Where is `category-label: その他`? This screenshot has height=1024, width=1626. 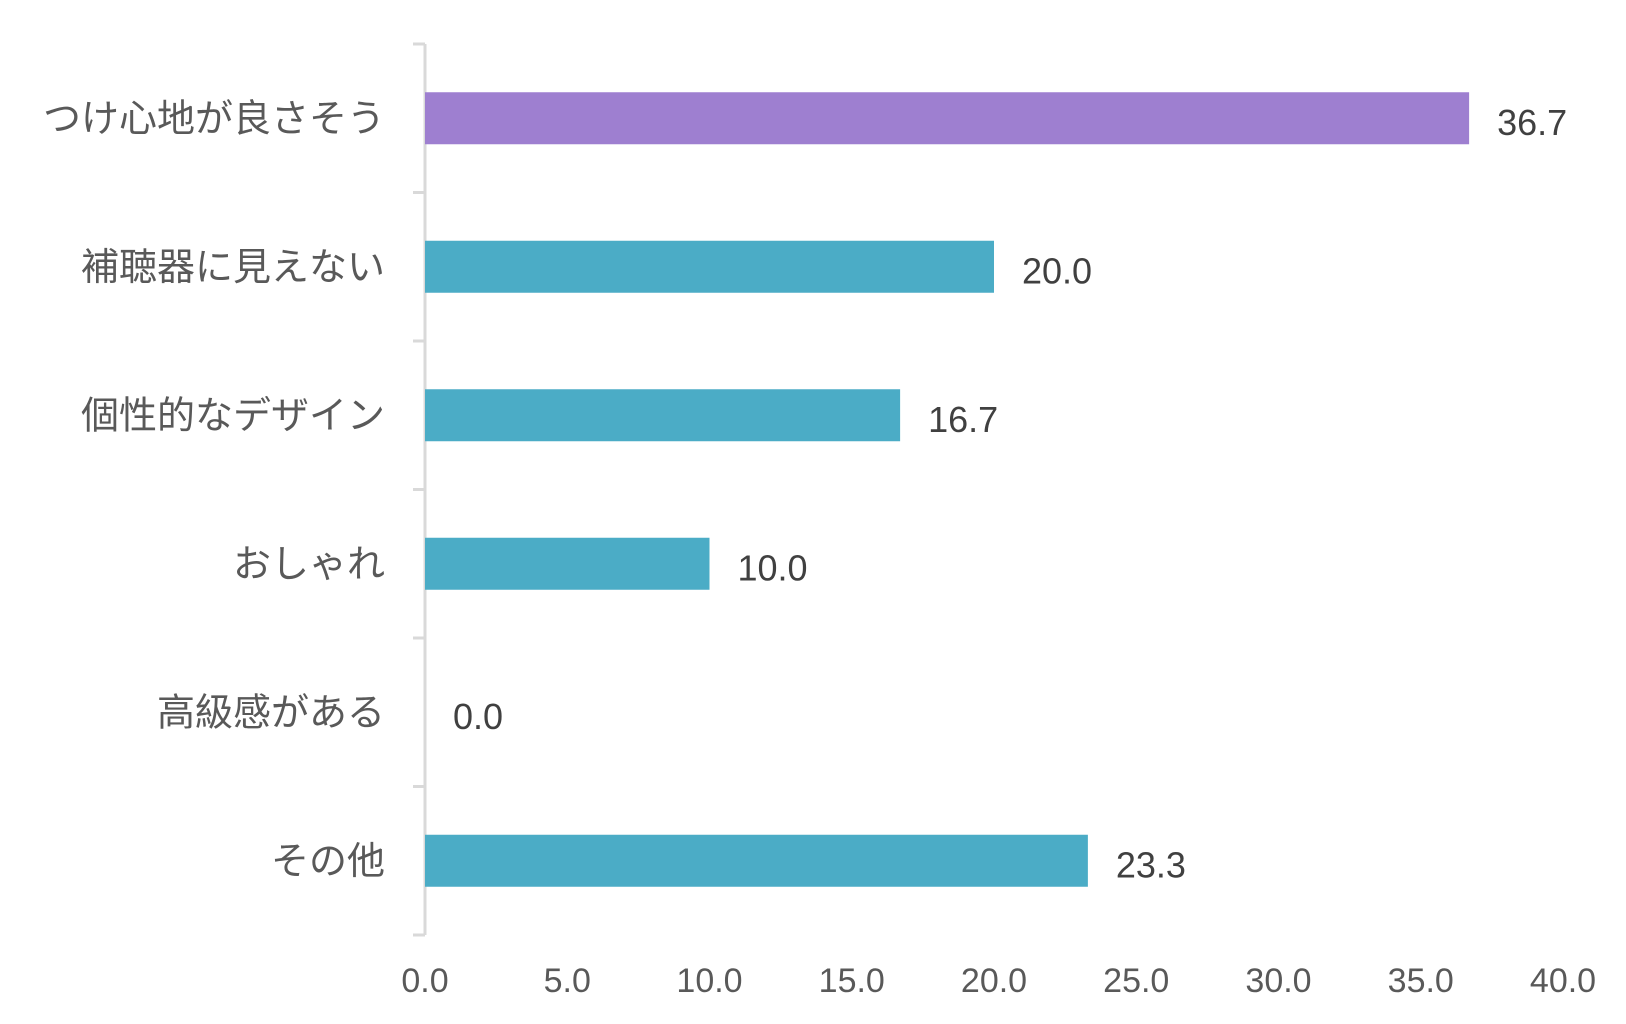
category-label: その他 is located at coordinates (328, 861).